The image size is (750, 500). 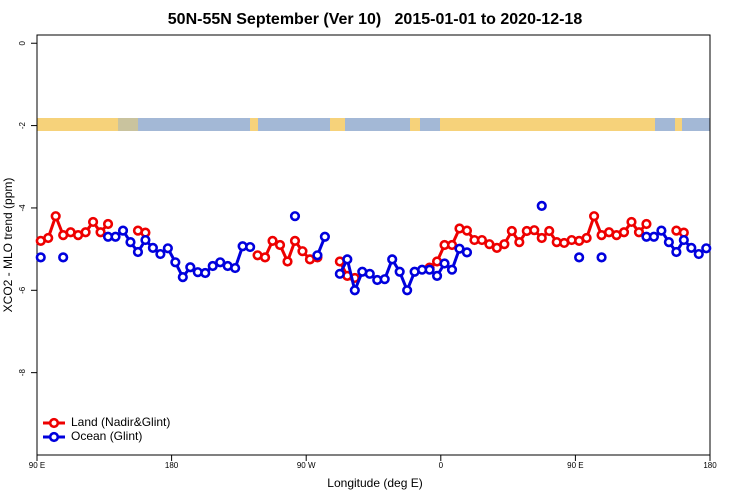 What do you see at coordinates (374, 483) in the screenshot?
I see `x-axis-label: Longitude (deg E)` at bounding box center [374, 483].